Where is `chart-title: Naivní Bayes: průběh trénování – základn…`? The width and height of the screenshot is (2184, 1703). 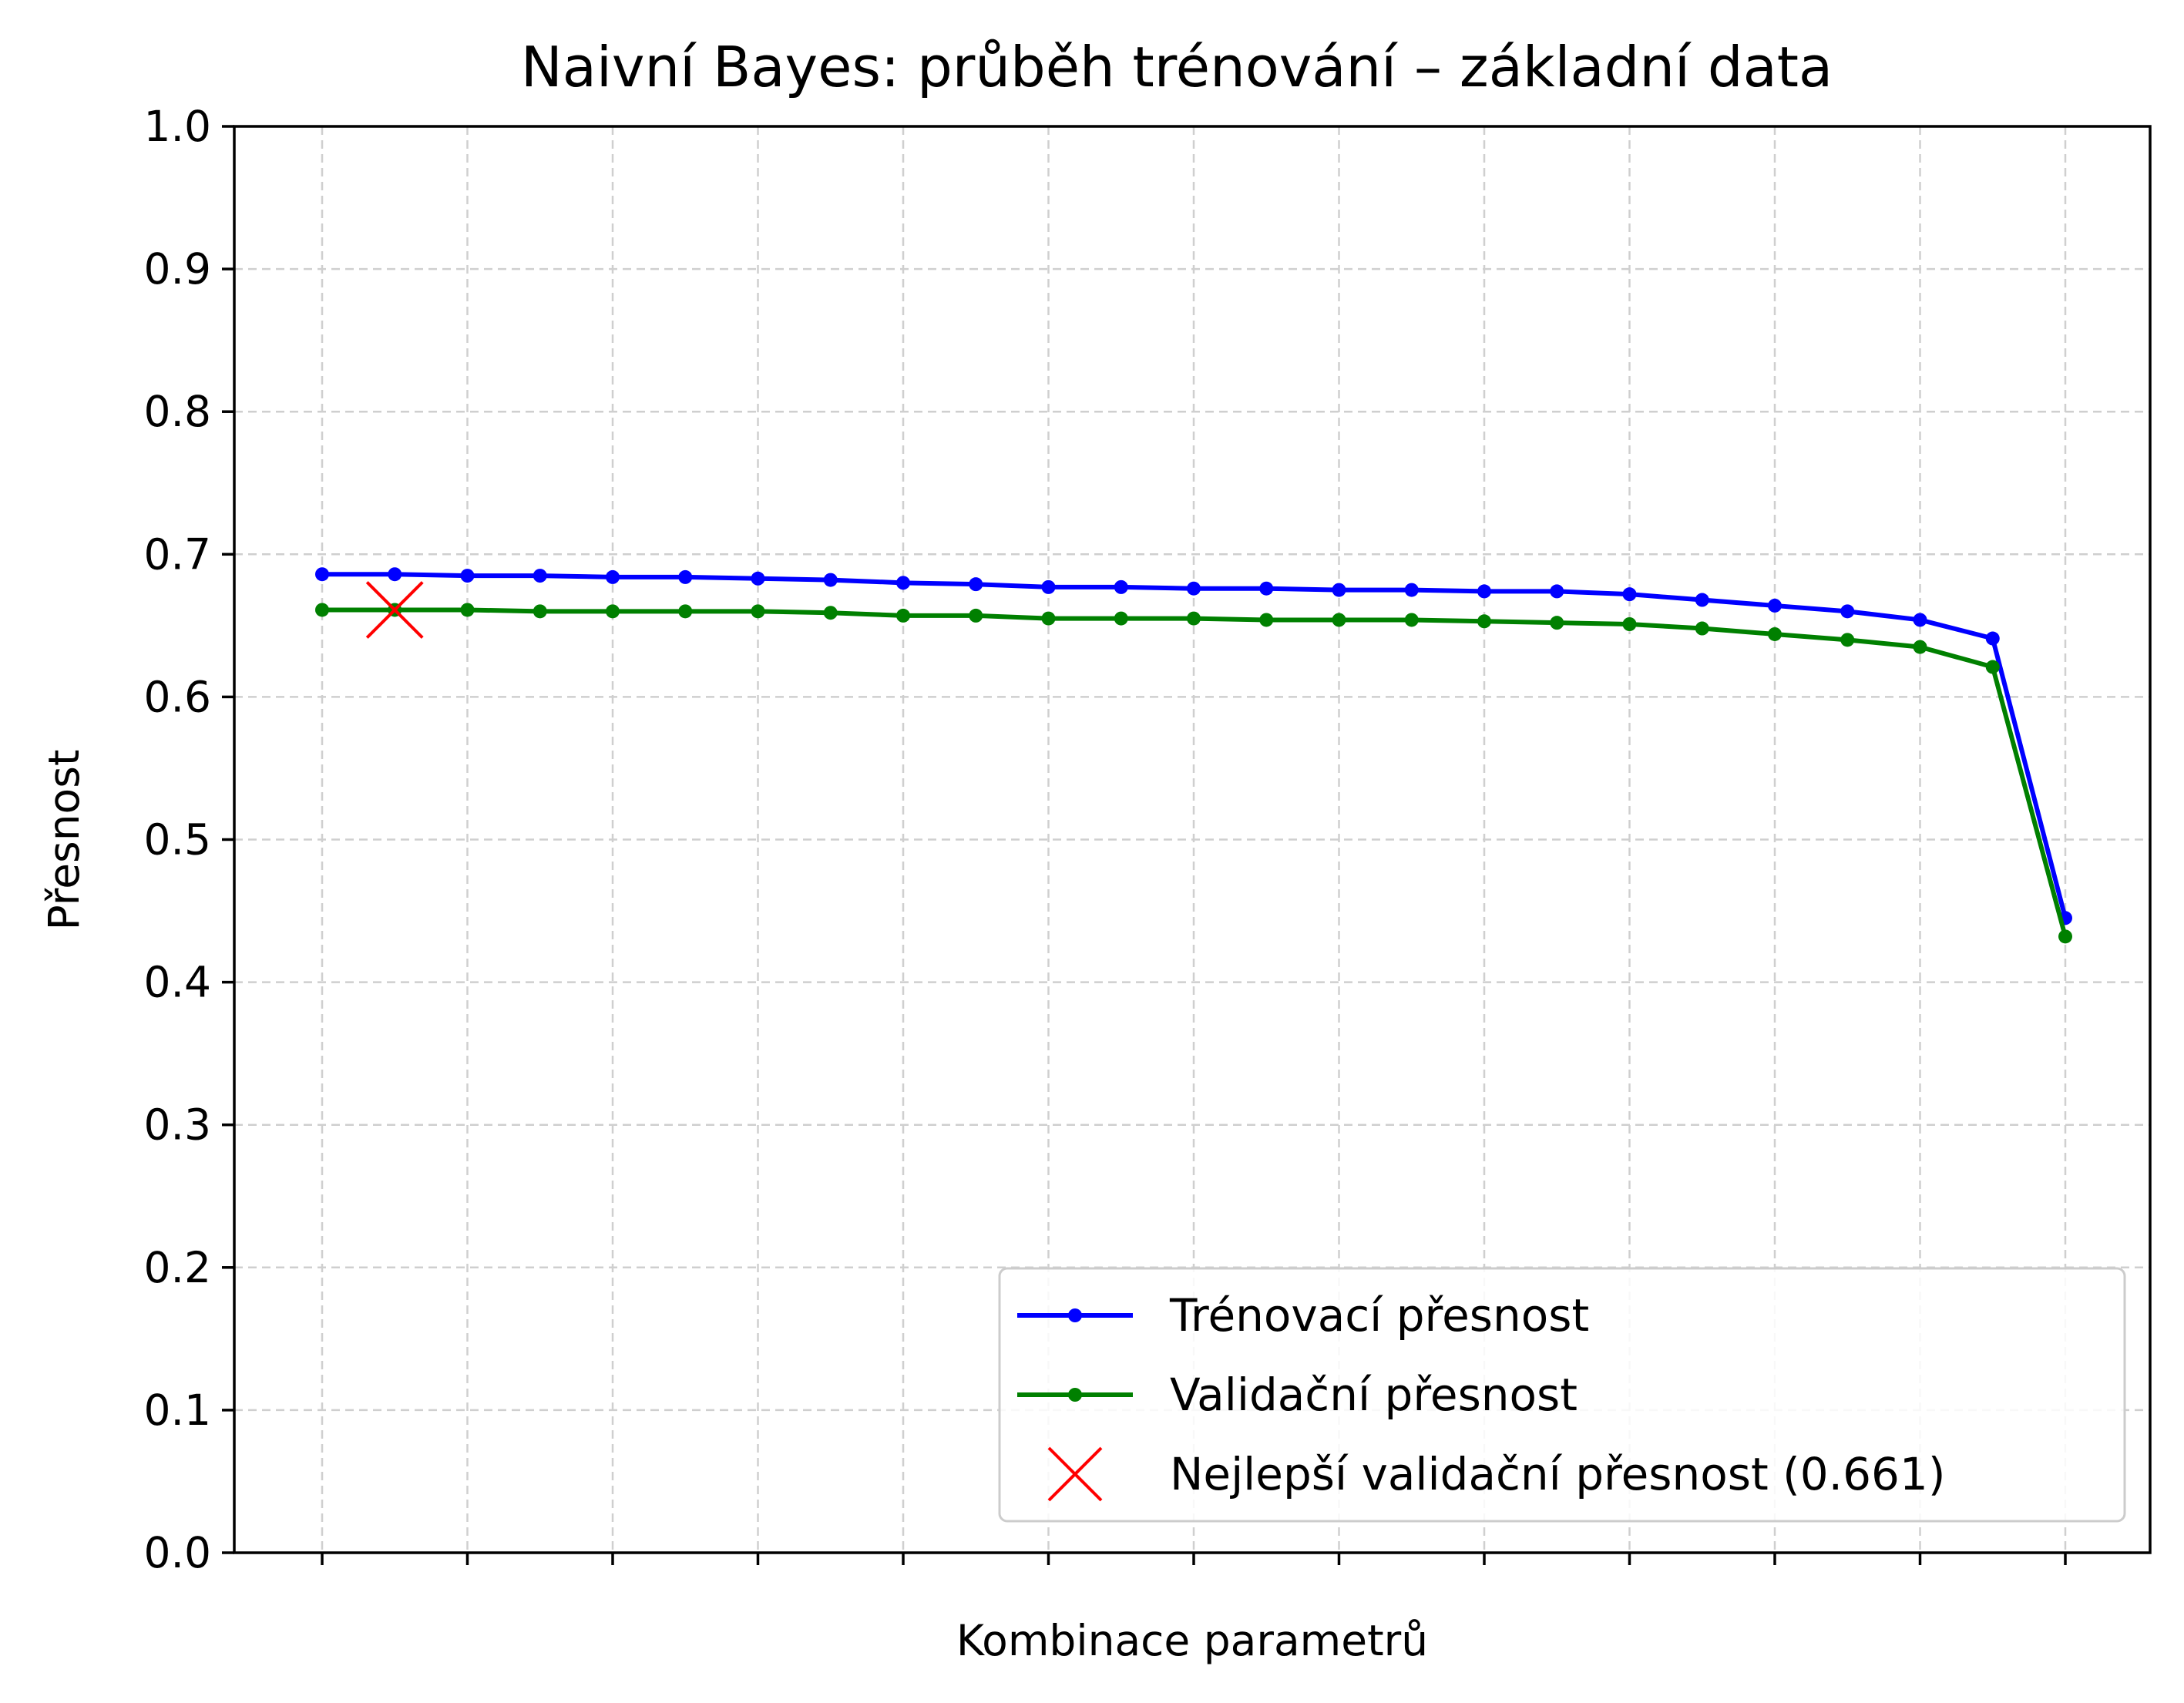 chart-title: Naivní Bayes: průběh trénování – základn… is located at coordinates (1177, 67).